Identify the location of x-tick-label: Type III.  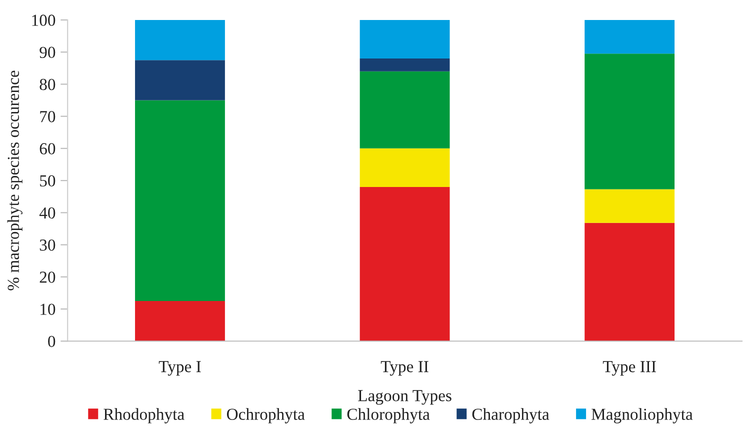
(629, 368).